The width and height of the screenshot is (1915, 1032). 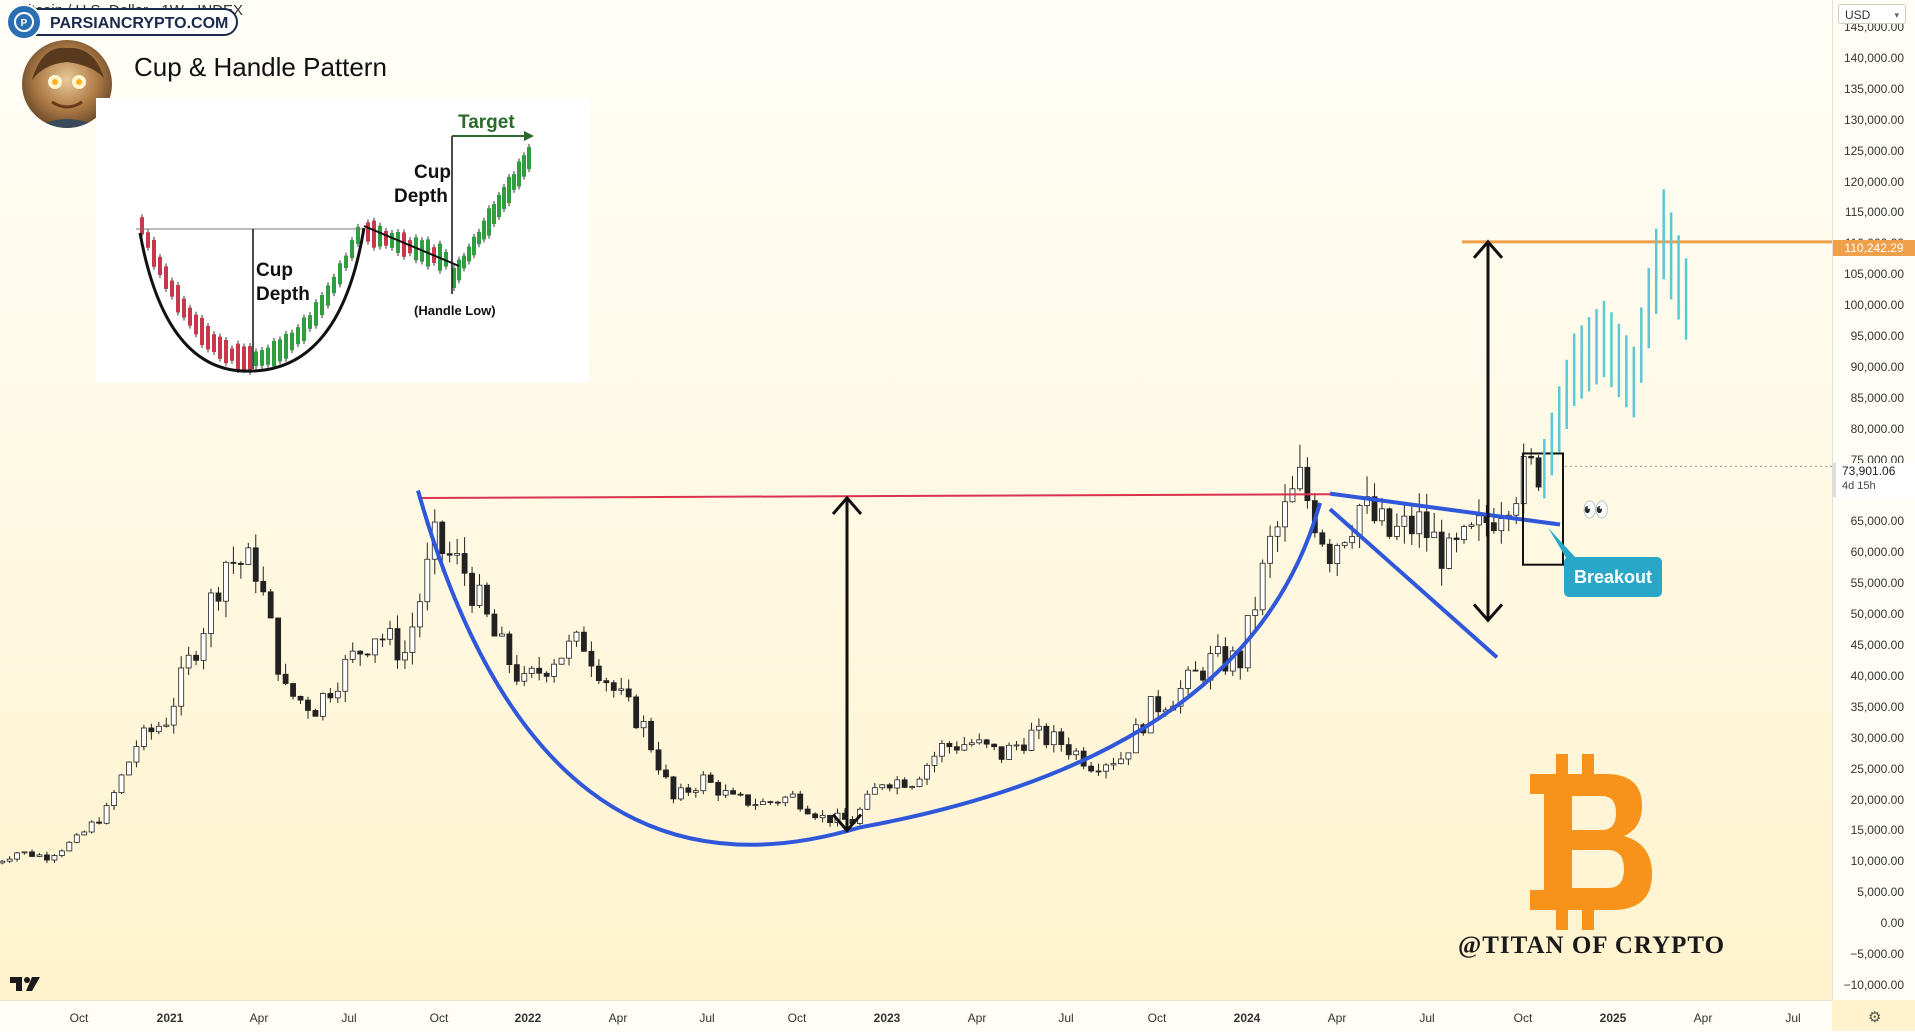 What do you see at coordinates (1877, 336) in the screenshot?
I see `price-tick-label: 95,000.00` at bounding box center [1877, 336].